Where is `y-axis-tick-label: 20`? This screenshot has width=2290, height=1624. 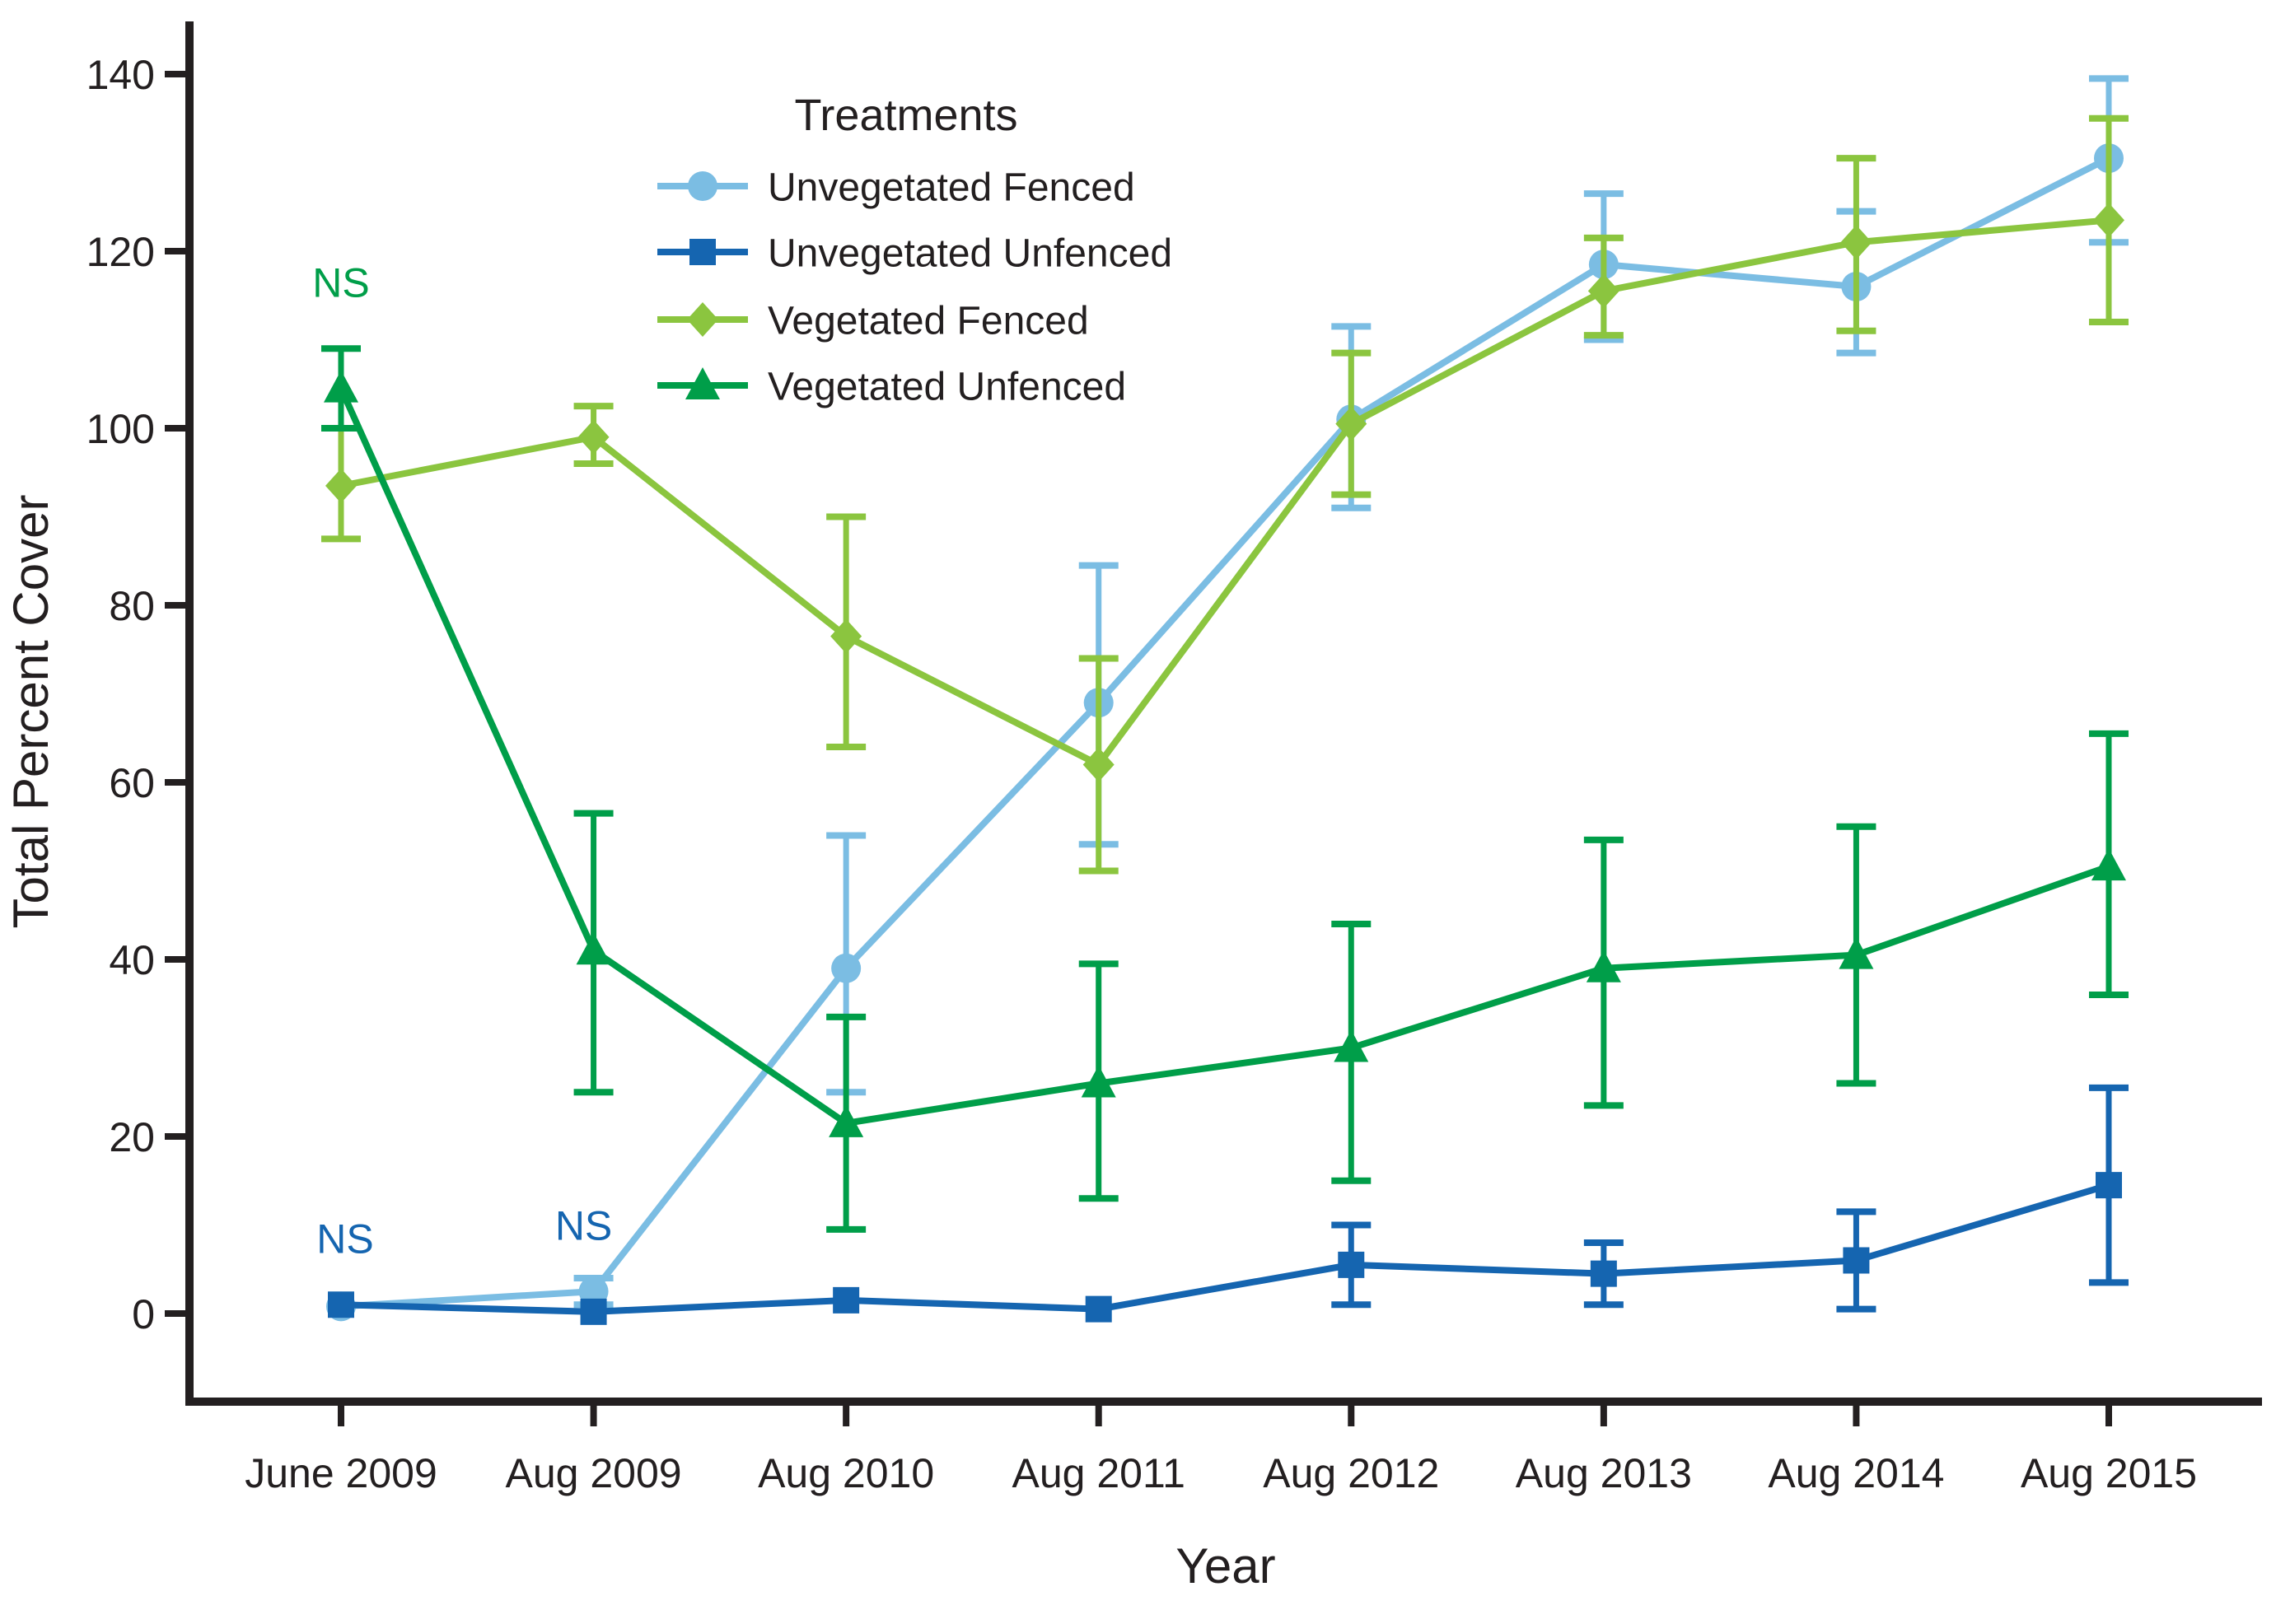 y-axis-tick-label: 20 is located at coordinates (132, 1137).